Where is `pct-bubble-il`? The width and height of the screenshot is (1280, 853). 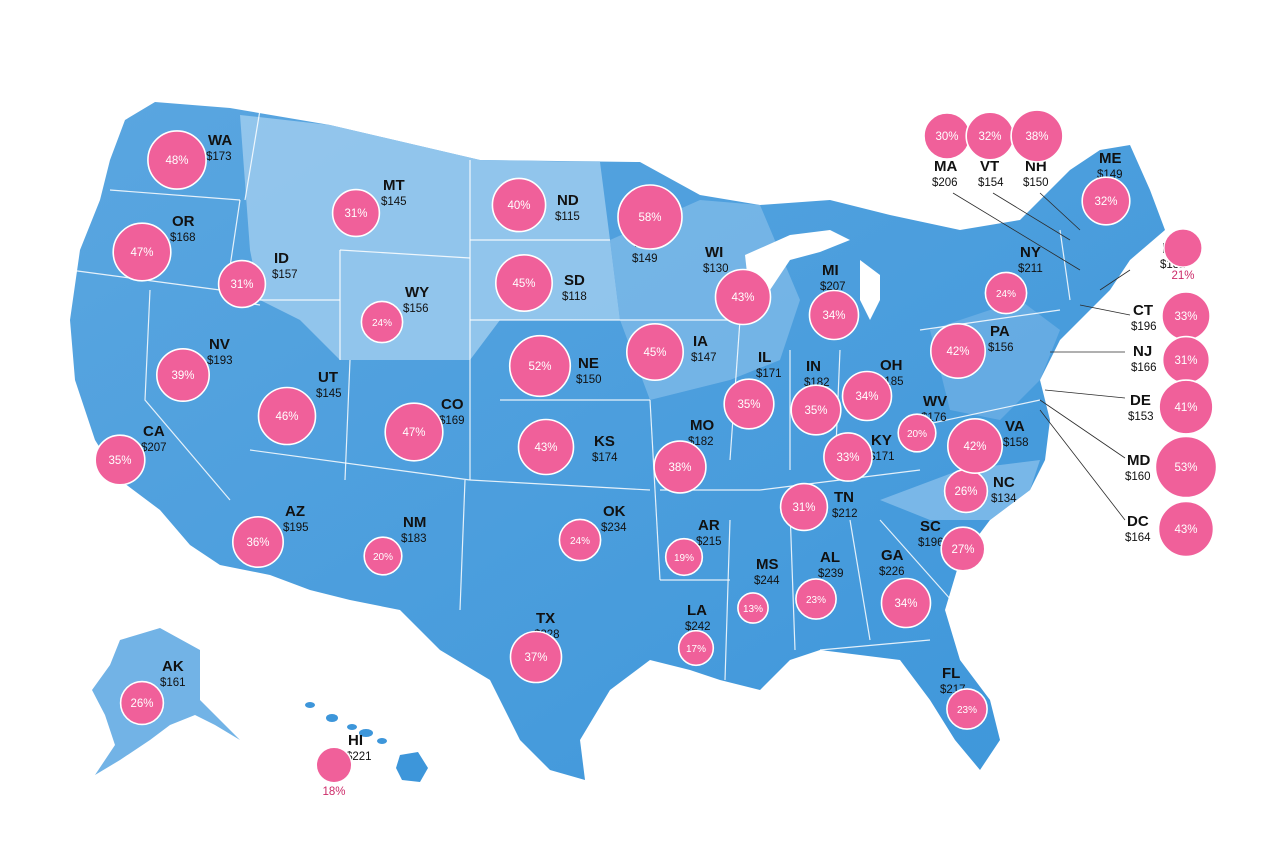 pct-bubble-il is located at coordinates (749, 404).